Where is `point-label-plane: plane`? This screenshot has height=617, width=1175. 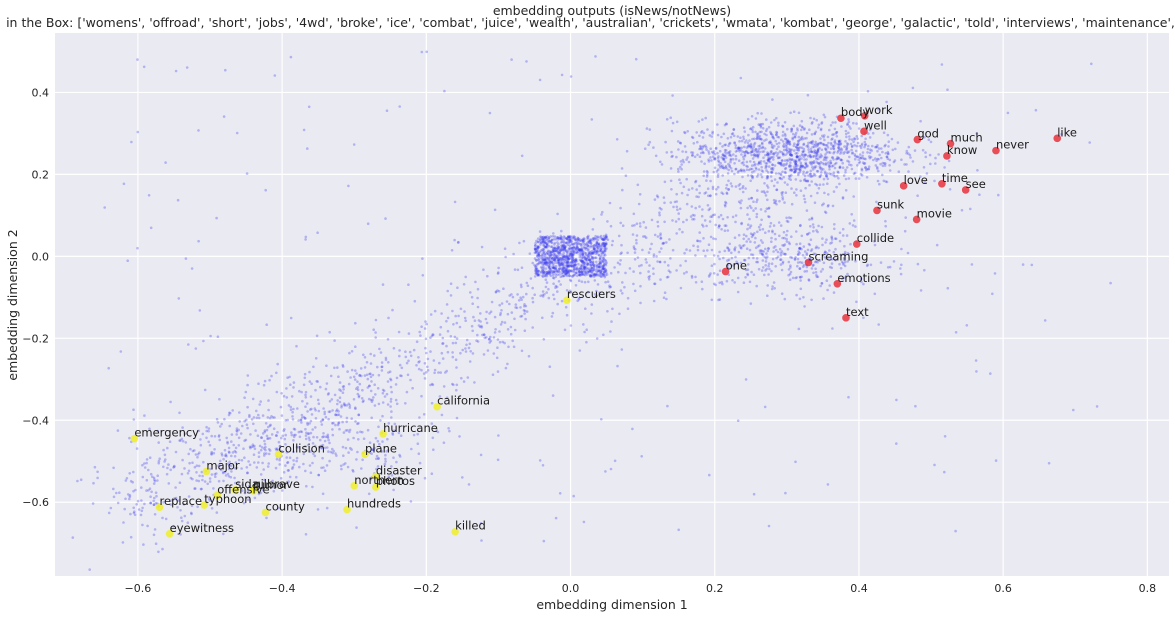 point-label-plane: plane is located at coordinates (381, 448).